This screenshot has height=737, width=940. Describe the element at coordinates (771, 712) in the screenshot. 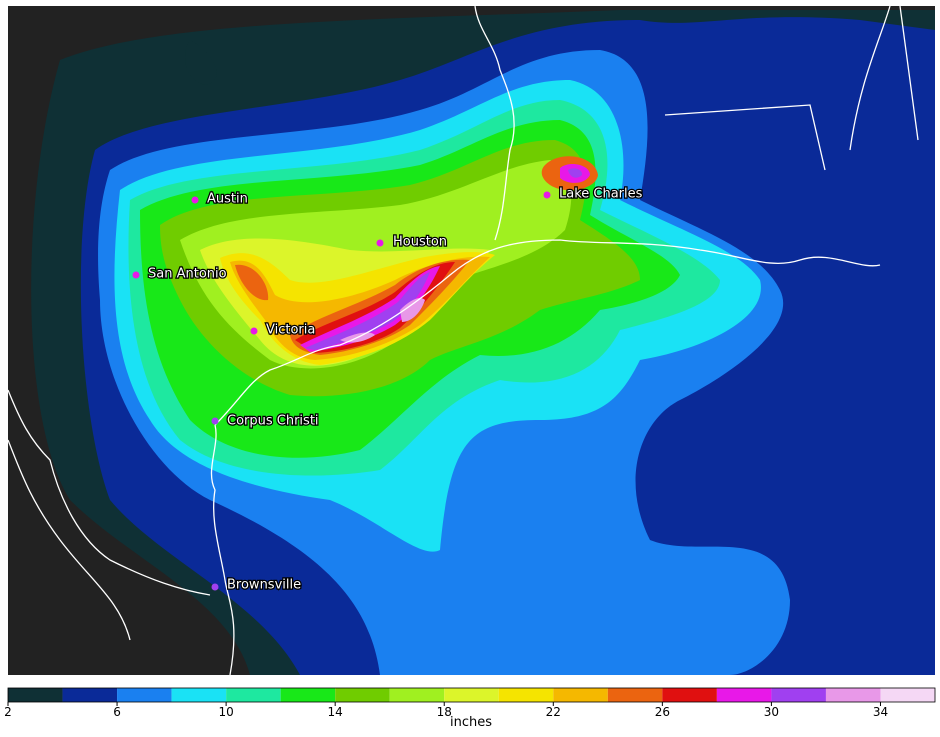

I see `colorbar-tick-label: 30` at that location.